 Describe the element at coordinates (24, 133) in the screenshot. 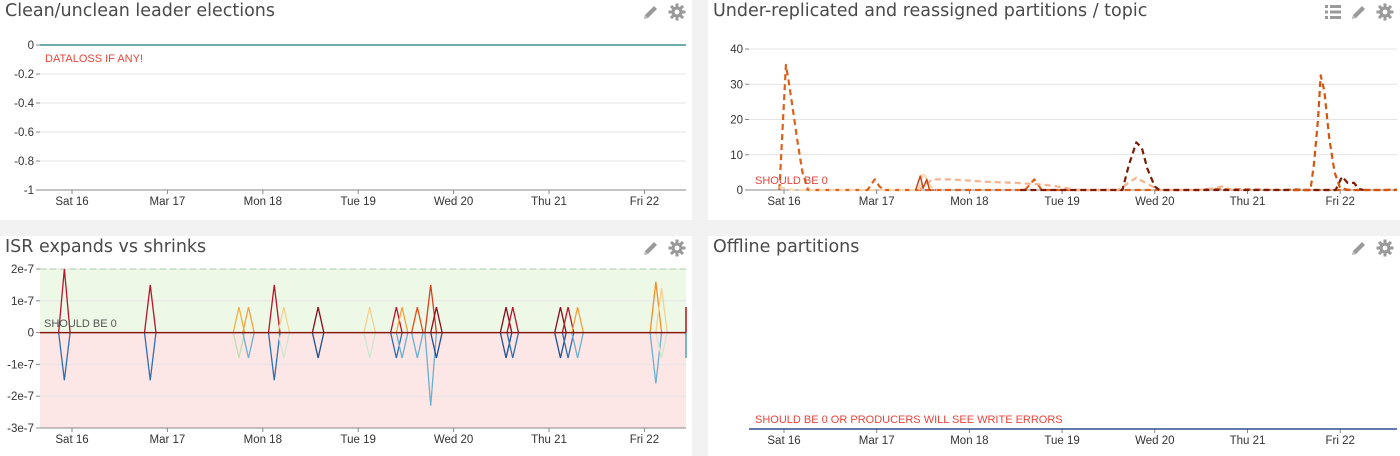

I see `y-tick-label: -0.6` at that location.